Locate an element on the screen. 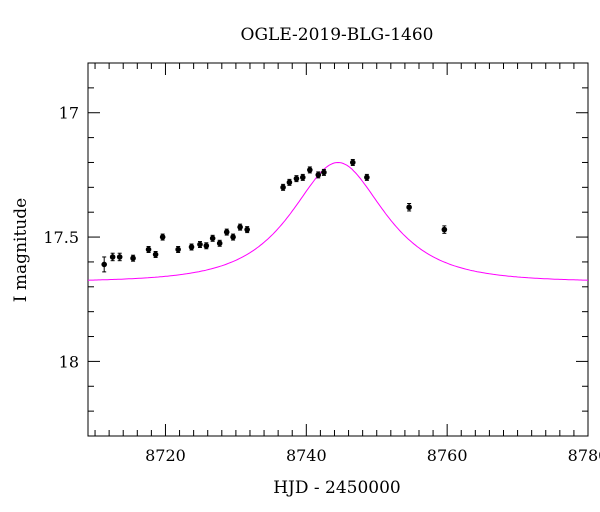  x-tick-label: 8720 is located at coordinates (165, 455).